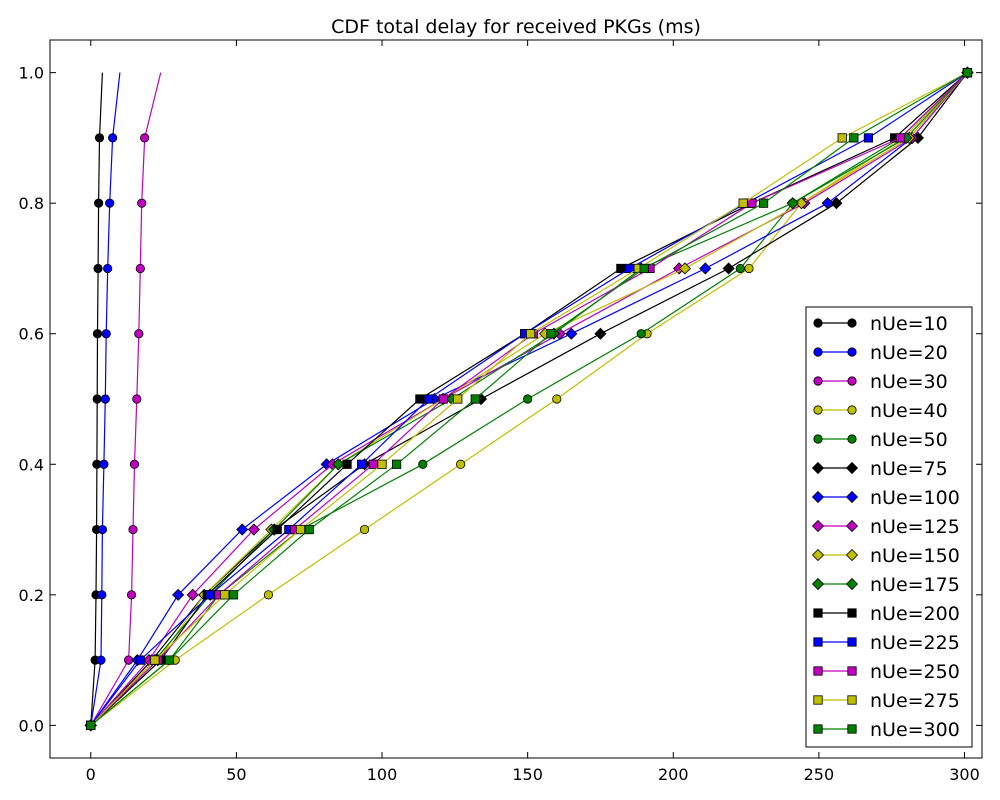  I want to click on legend-label: nUe=100, so click(915, 498).